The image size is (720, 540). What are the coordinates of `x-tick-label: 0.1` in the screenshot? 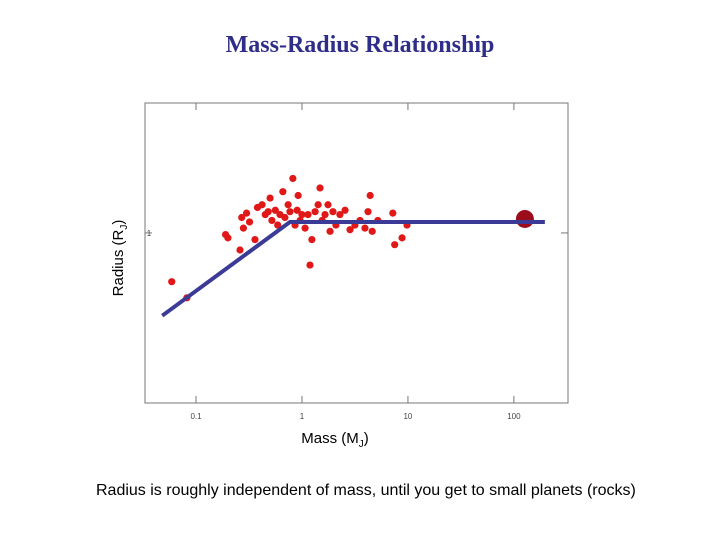 It's located at (196, 416).